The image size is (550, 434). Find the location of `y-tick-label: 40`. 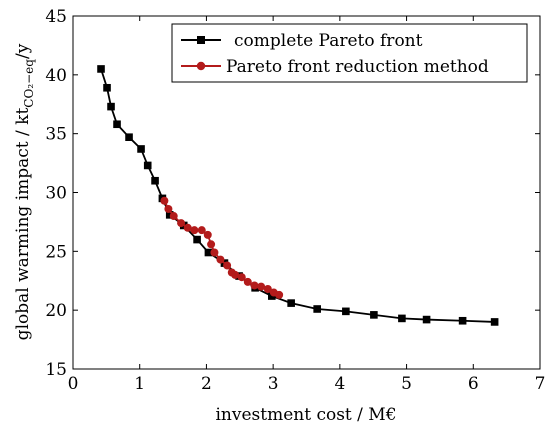

y-tick-label: 40 is located at coordinates (56, 76).